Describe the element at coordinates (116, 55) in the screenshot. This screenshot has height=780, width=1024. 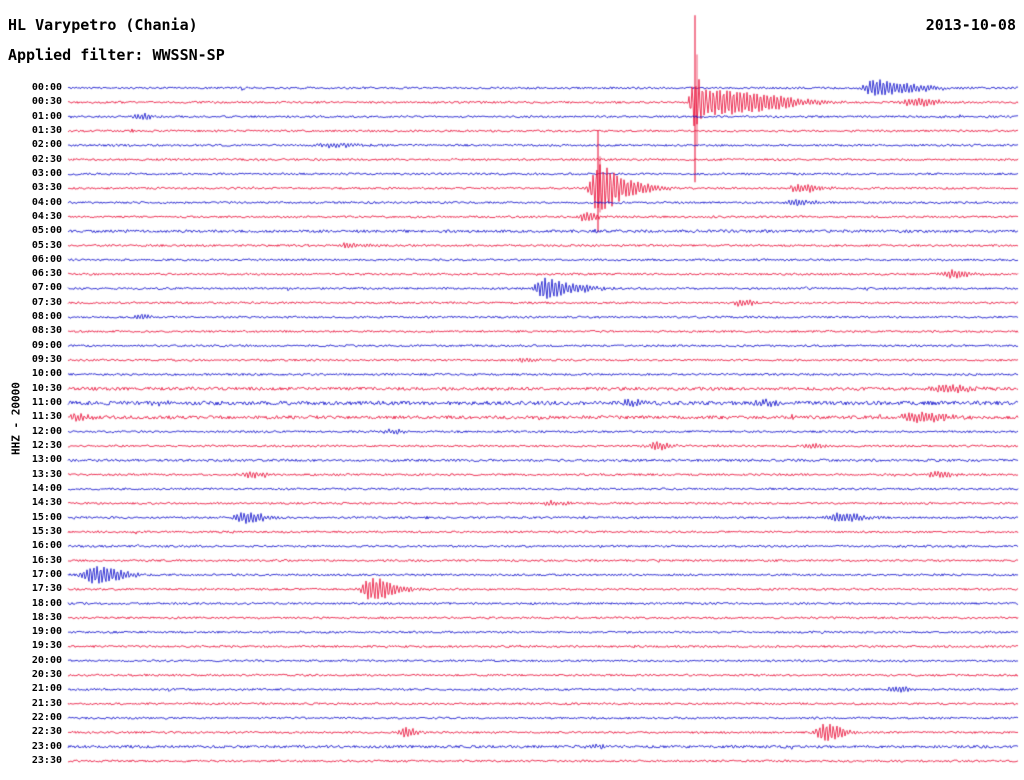
I see `applied-filter-label: Applied filter: WWSSN-SP` at that location.